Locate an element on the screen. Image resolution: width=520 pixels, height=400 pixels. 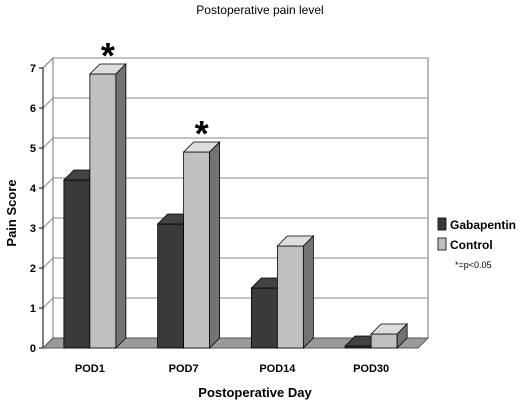
chart-title: Postoperative pain level is located at coordinates (259, 10).